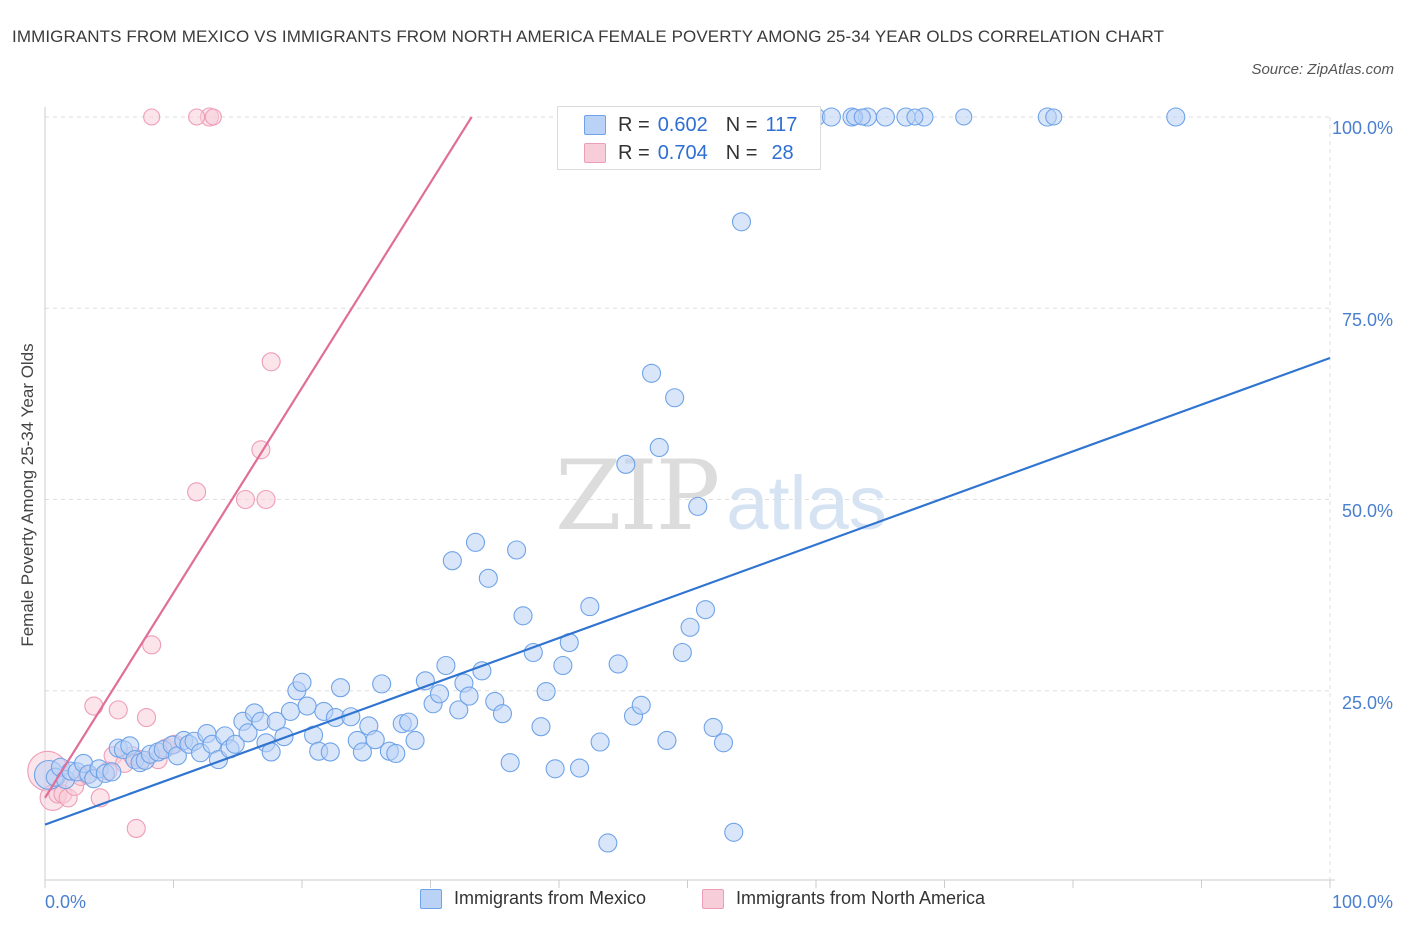  I want to click on x-tick-label: 0.0%, so click(65, 902).